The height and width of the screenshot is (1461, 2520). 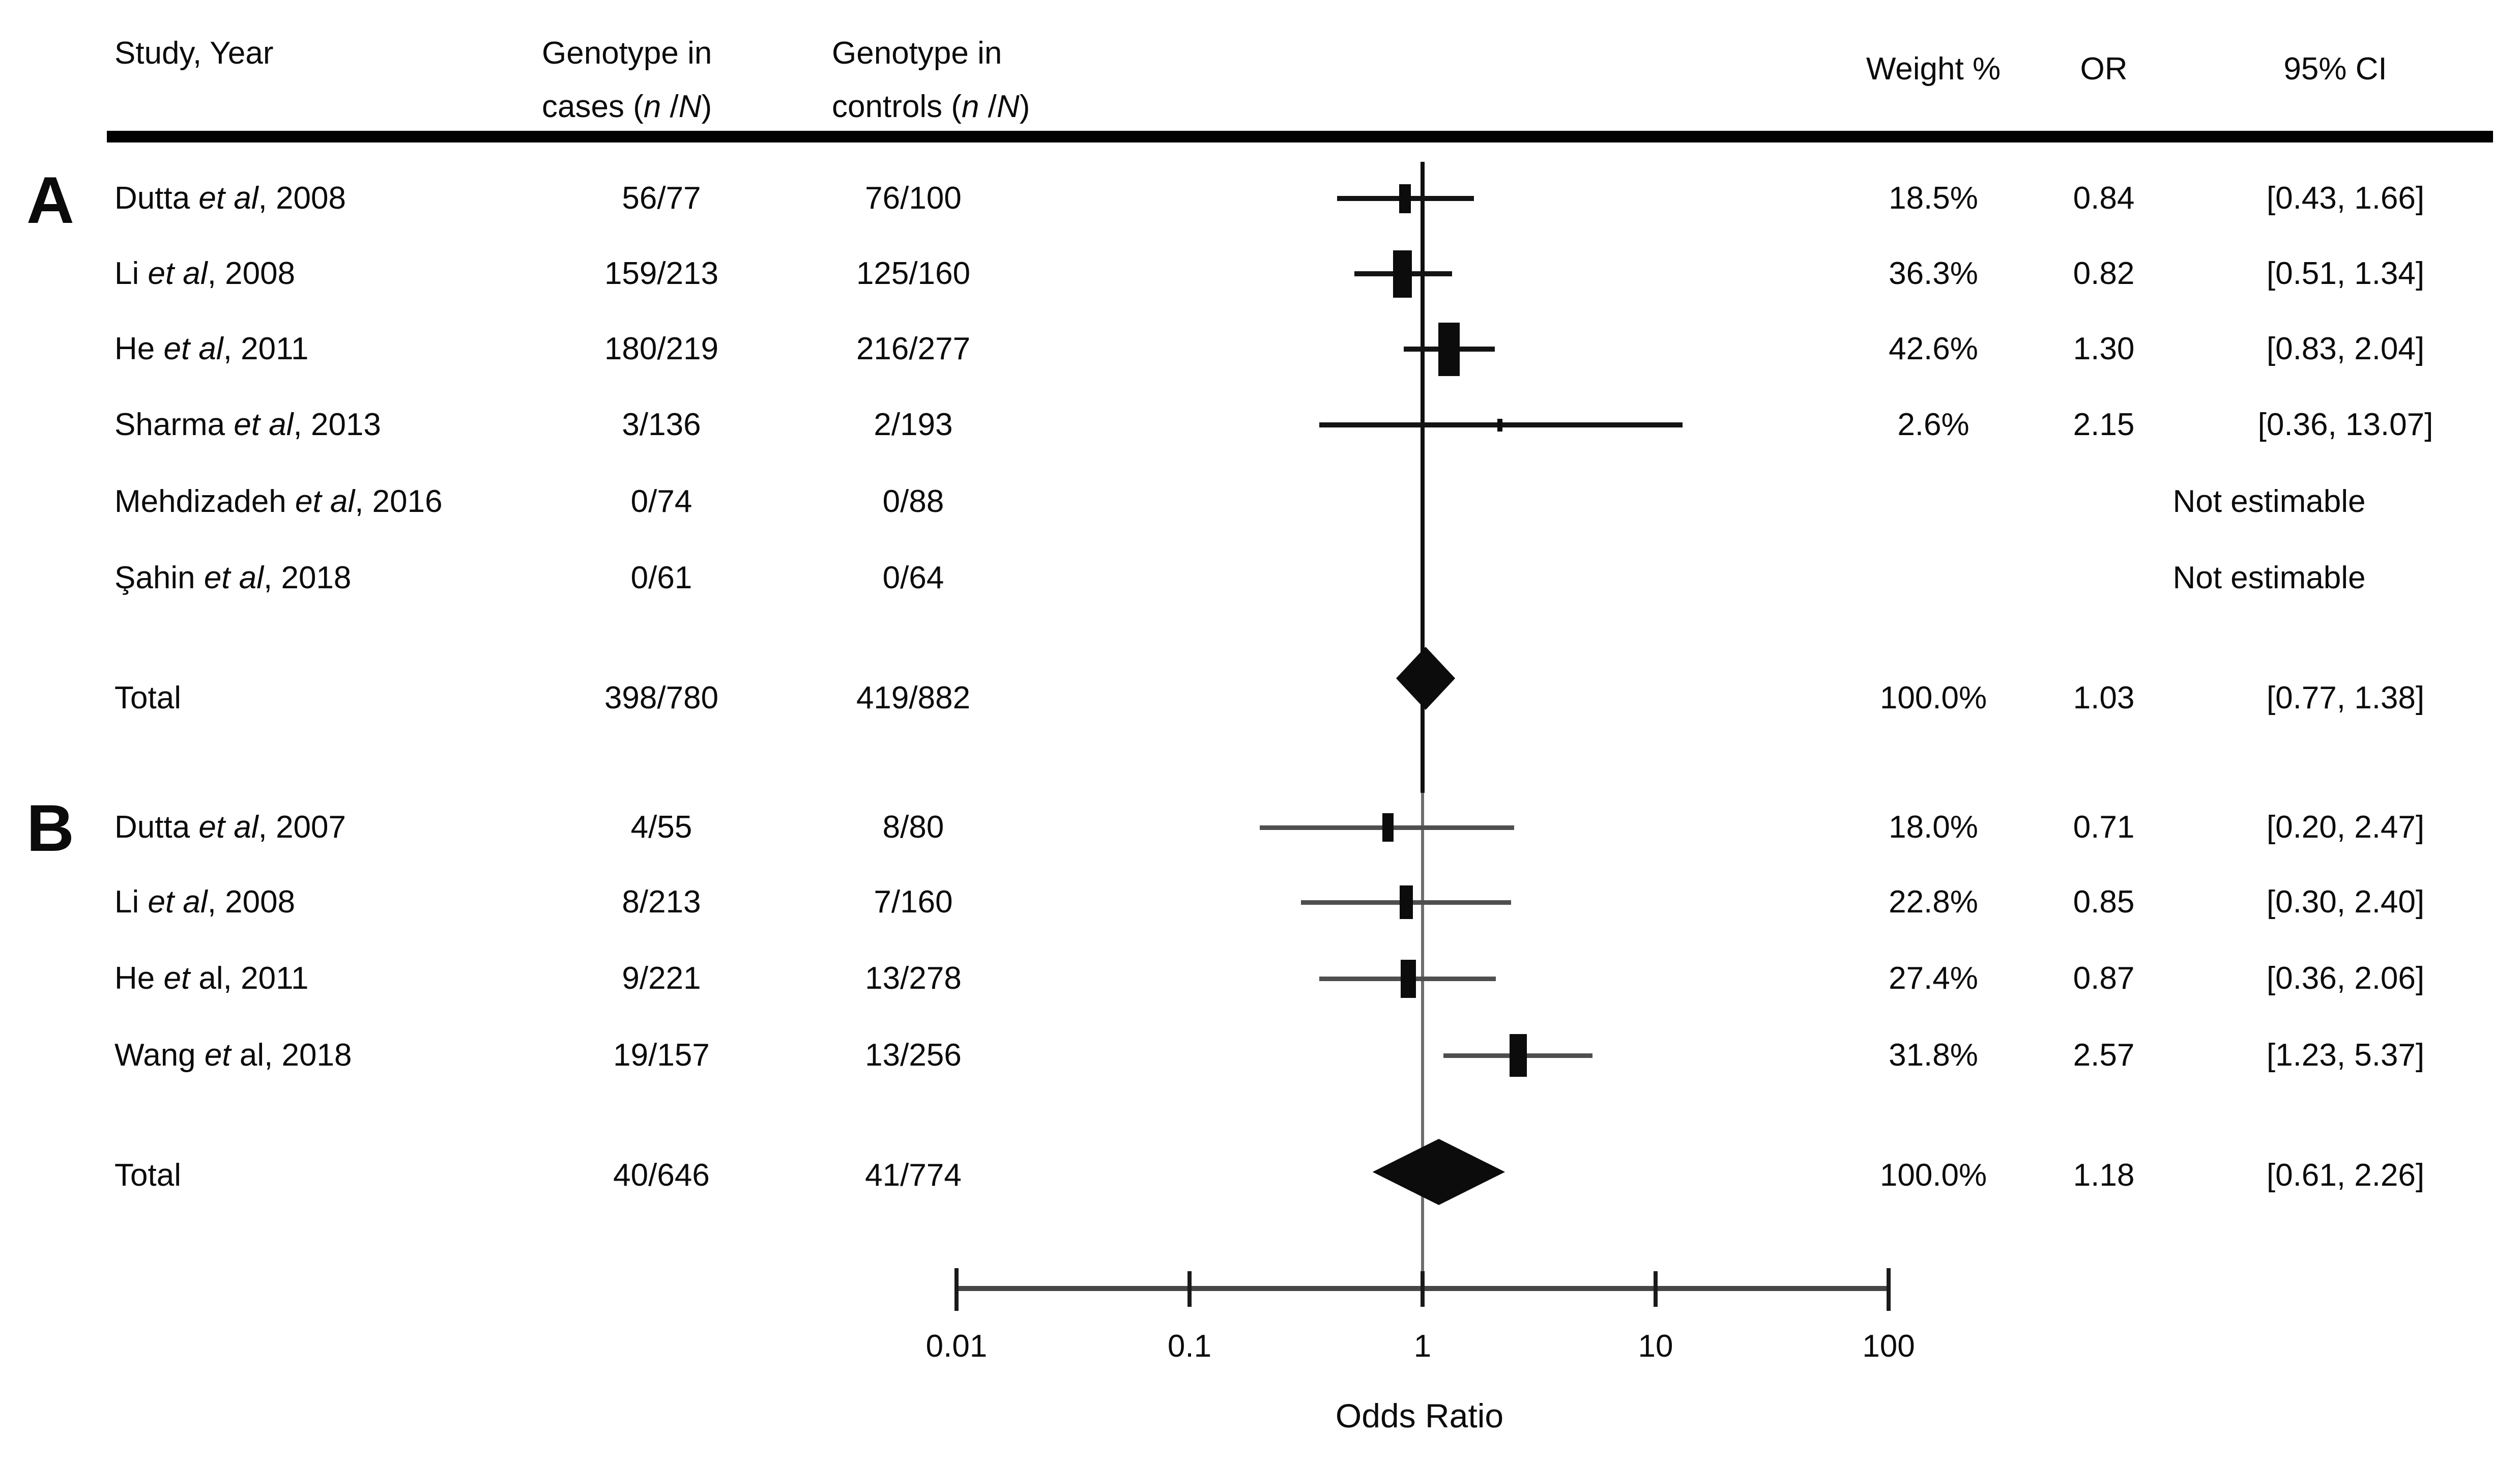 I want to click on cases-count: 180/219, so click(x=661, y=348).